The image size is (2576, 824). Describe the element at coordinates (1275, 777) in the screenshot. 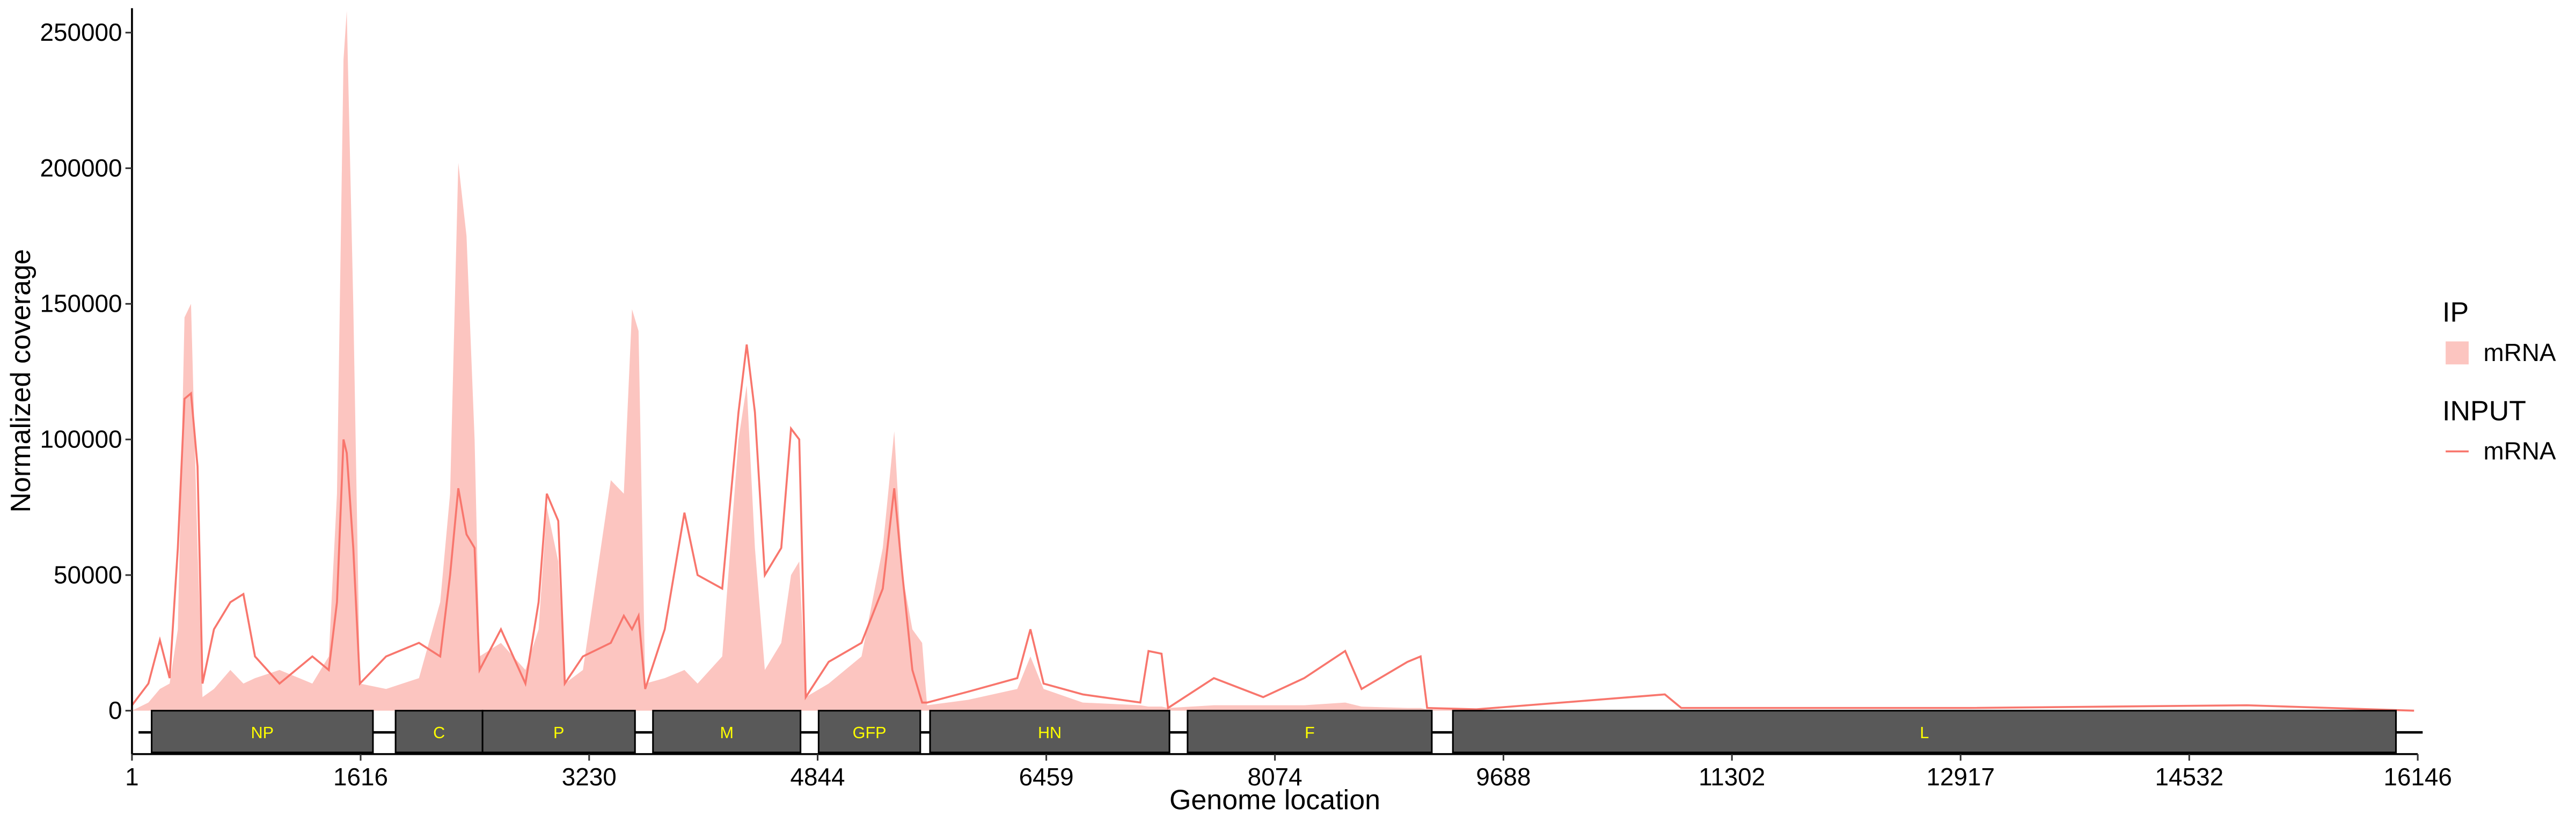

I see `x-tick-label: 8074` at that location.